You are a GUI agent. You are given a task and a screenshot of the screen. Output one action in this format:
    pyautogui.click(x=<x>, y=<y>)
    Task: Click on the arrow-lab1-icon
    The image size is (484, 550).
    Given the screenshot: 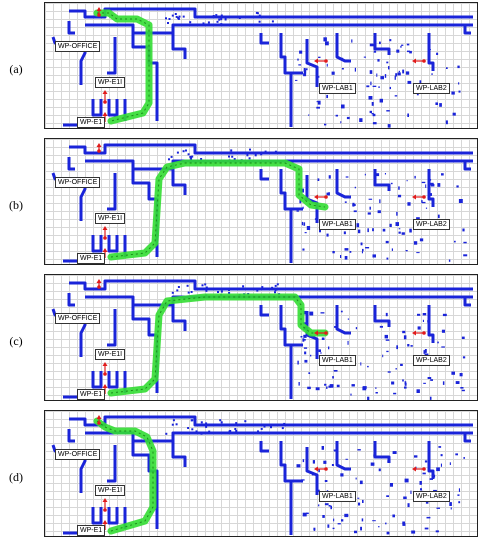 What is the action you would take?
    pyautogui.click(x=321, y=469)
    